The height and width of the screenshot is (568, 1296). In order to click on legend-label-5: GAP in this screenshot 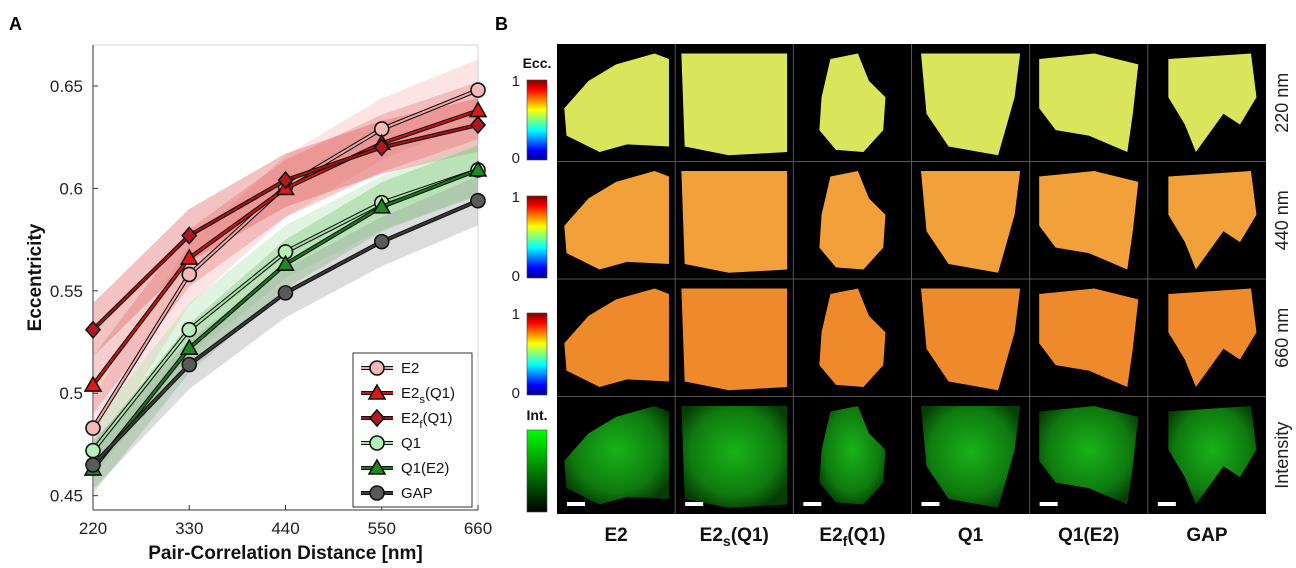, I will do `click(417, 493)`.